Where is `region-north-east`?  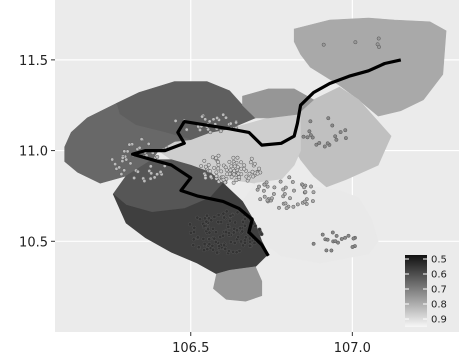 region-north-east is located at coordinates (370, 67).